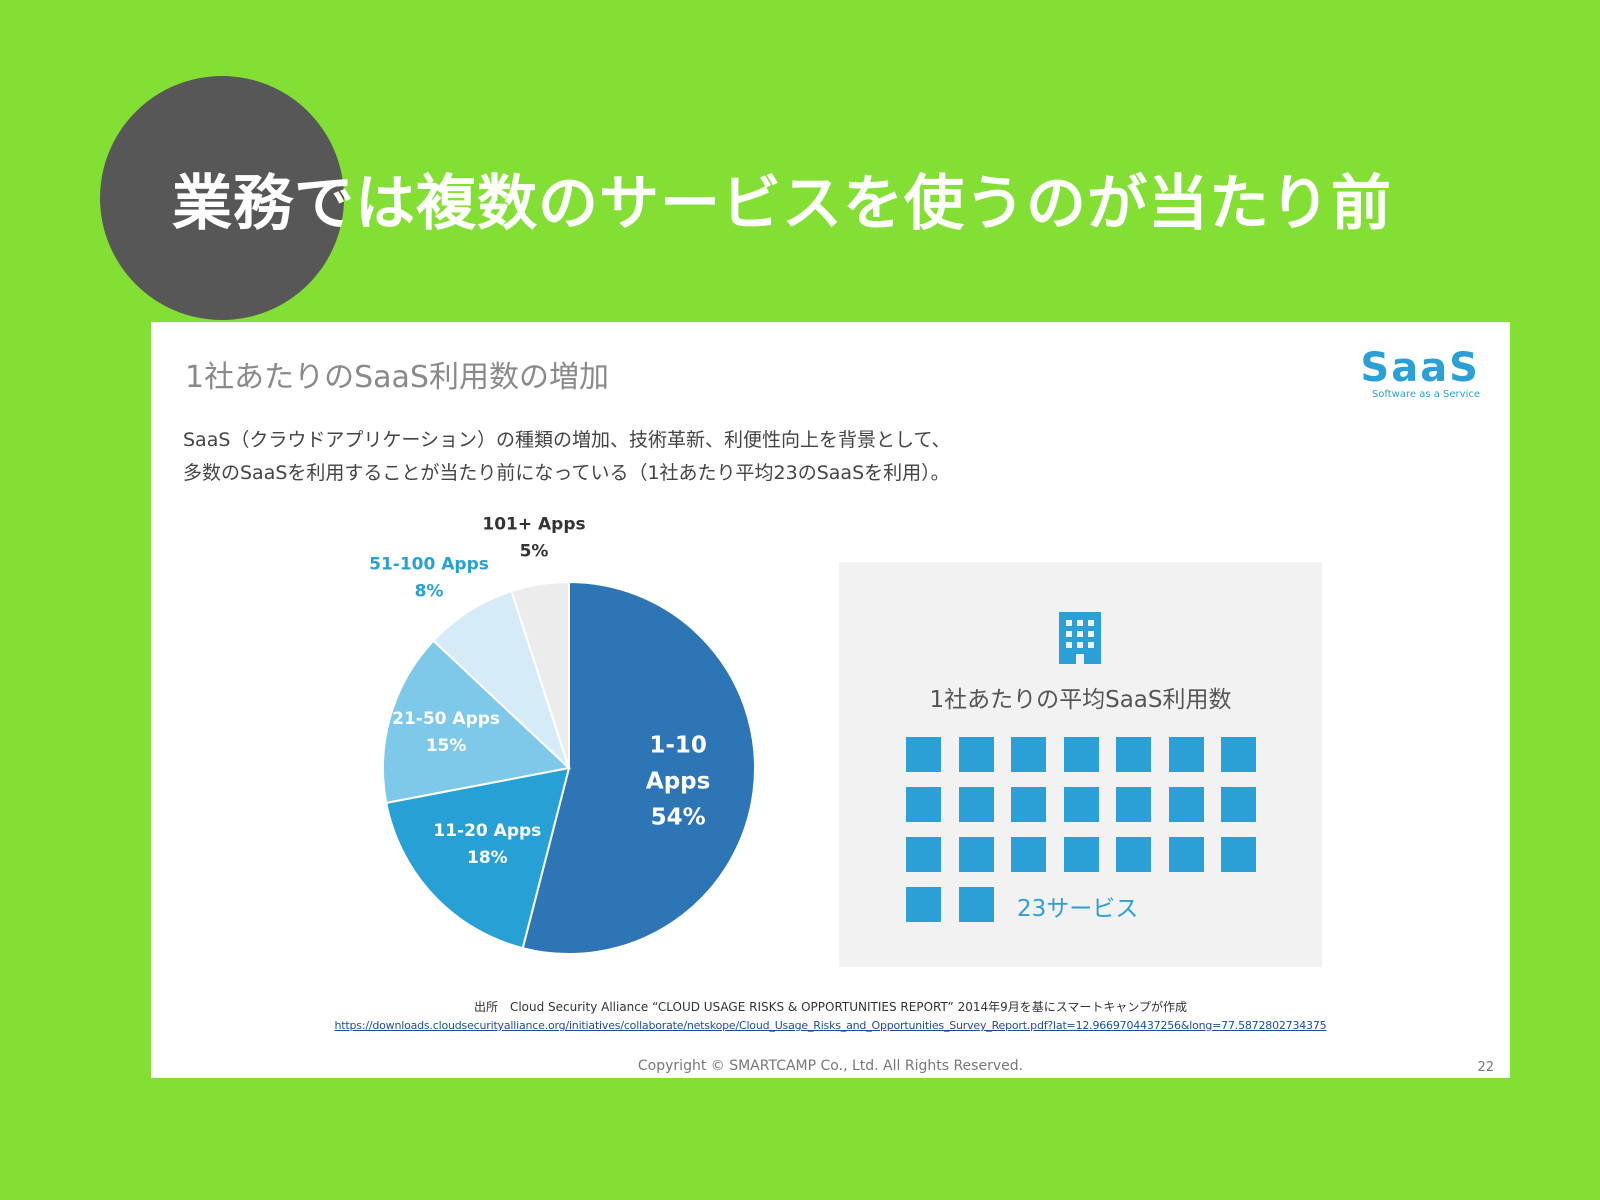  I want to click on pie-label-5: 101+ Apps, so click(533, 525).